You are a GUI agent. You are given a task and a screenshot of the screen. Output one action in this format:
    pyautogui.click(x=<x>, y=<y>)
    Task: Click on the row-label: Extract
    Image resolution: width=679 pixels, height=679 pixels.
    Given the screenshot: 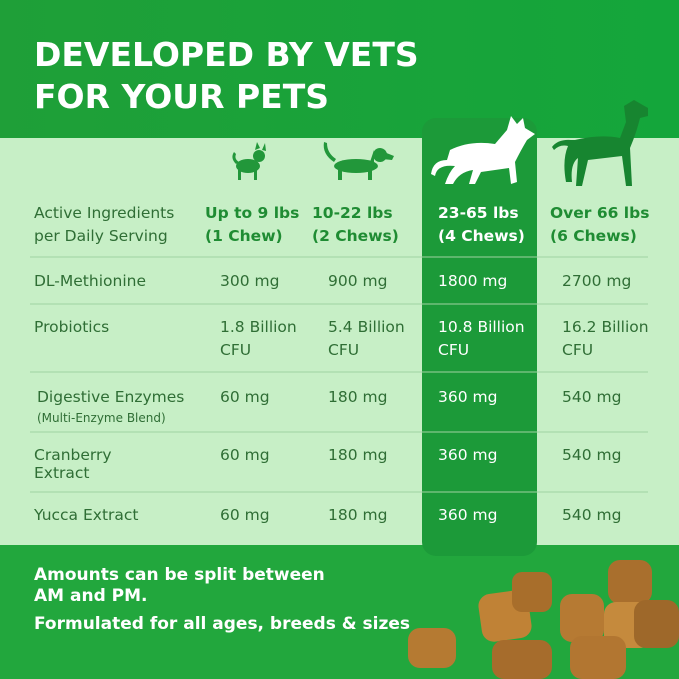 What is the action you would take?
    pyautogui.click(x=62, y=473)
    